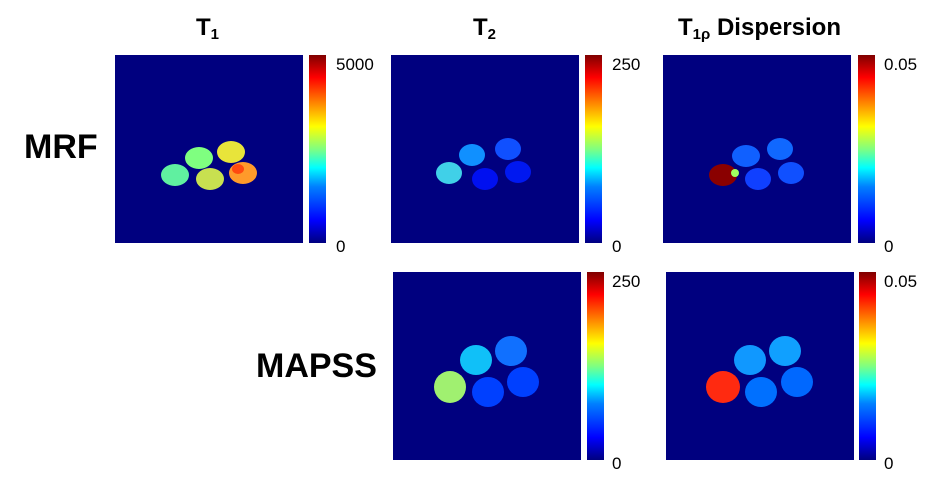 The width and height of the screenshot is (939, 488). I want to click on mapss-t2-map, so click(487, 366).